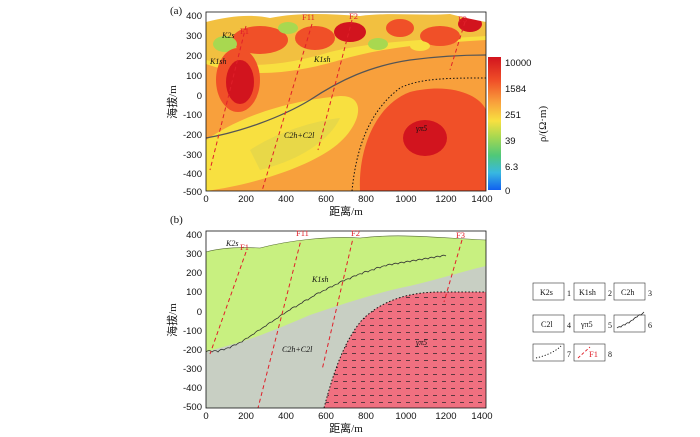  What do you see at coordinates (172, 320) in the screenshot?
I see `b-y-axis-label: 海拔/m` at bounding box center [172, 320].